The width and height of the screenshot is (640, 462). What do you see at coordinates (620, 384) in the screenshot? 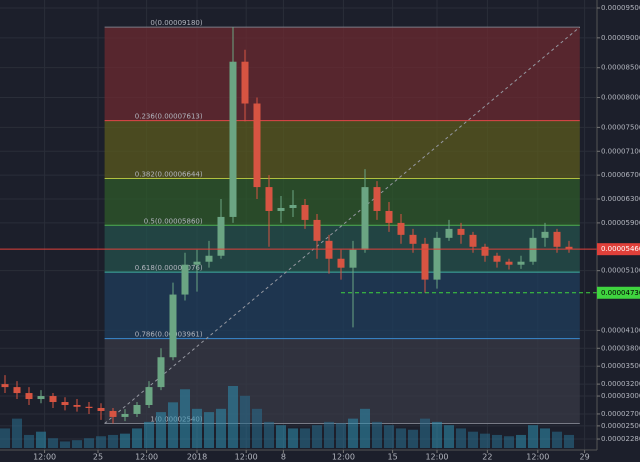
I see `y-tick-label: 0.00003200` at bounding box center [620, 384].